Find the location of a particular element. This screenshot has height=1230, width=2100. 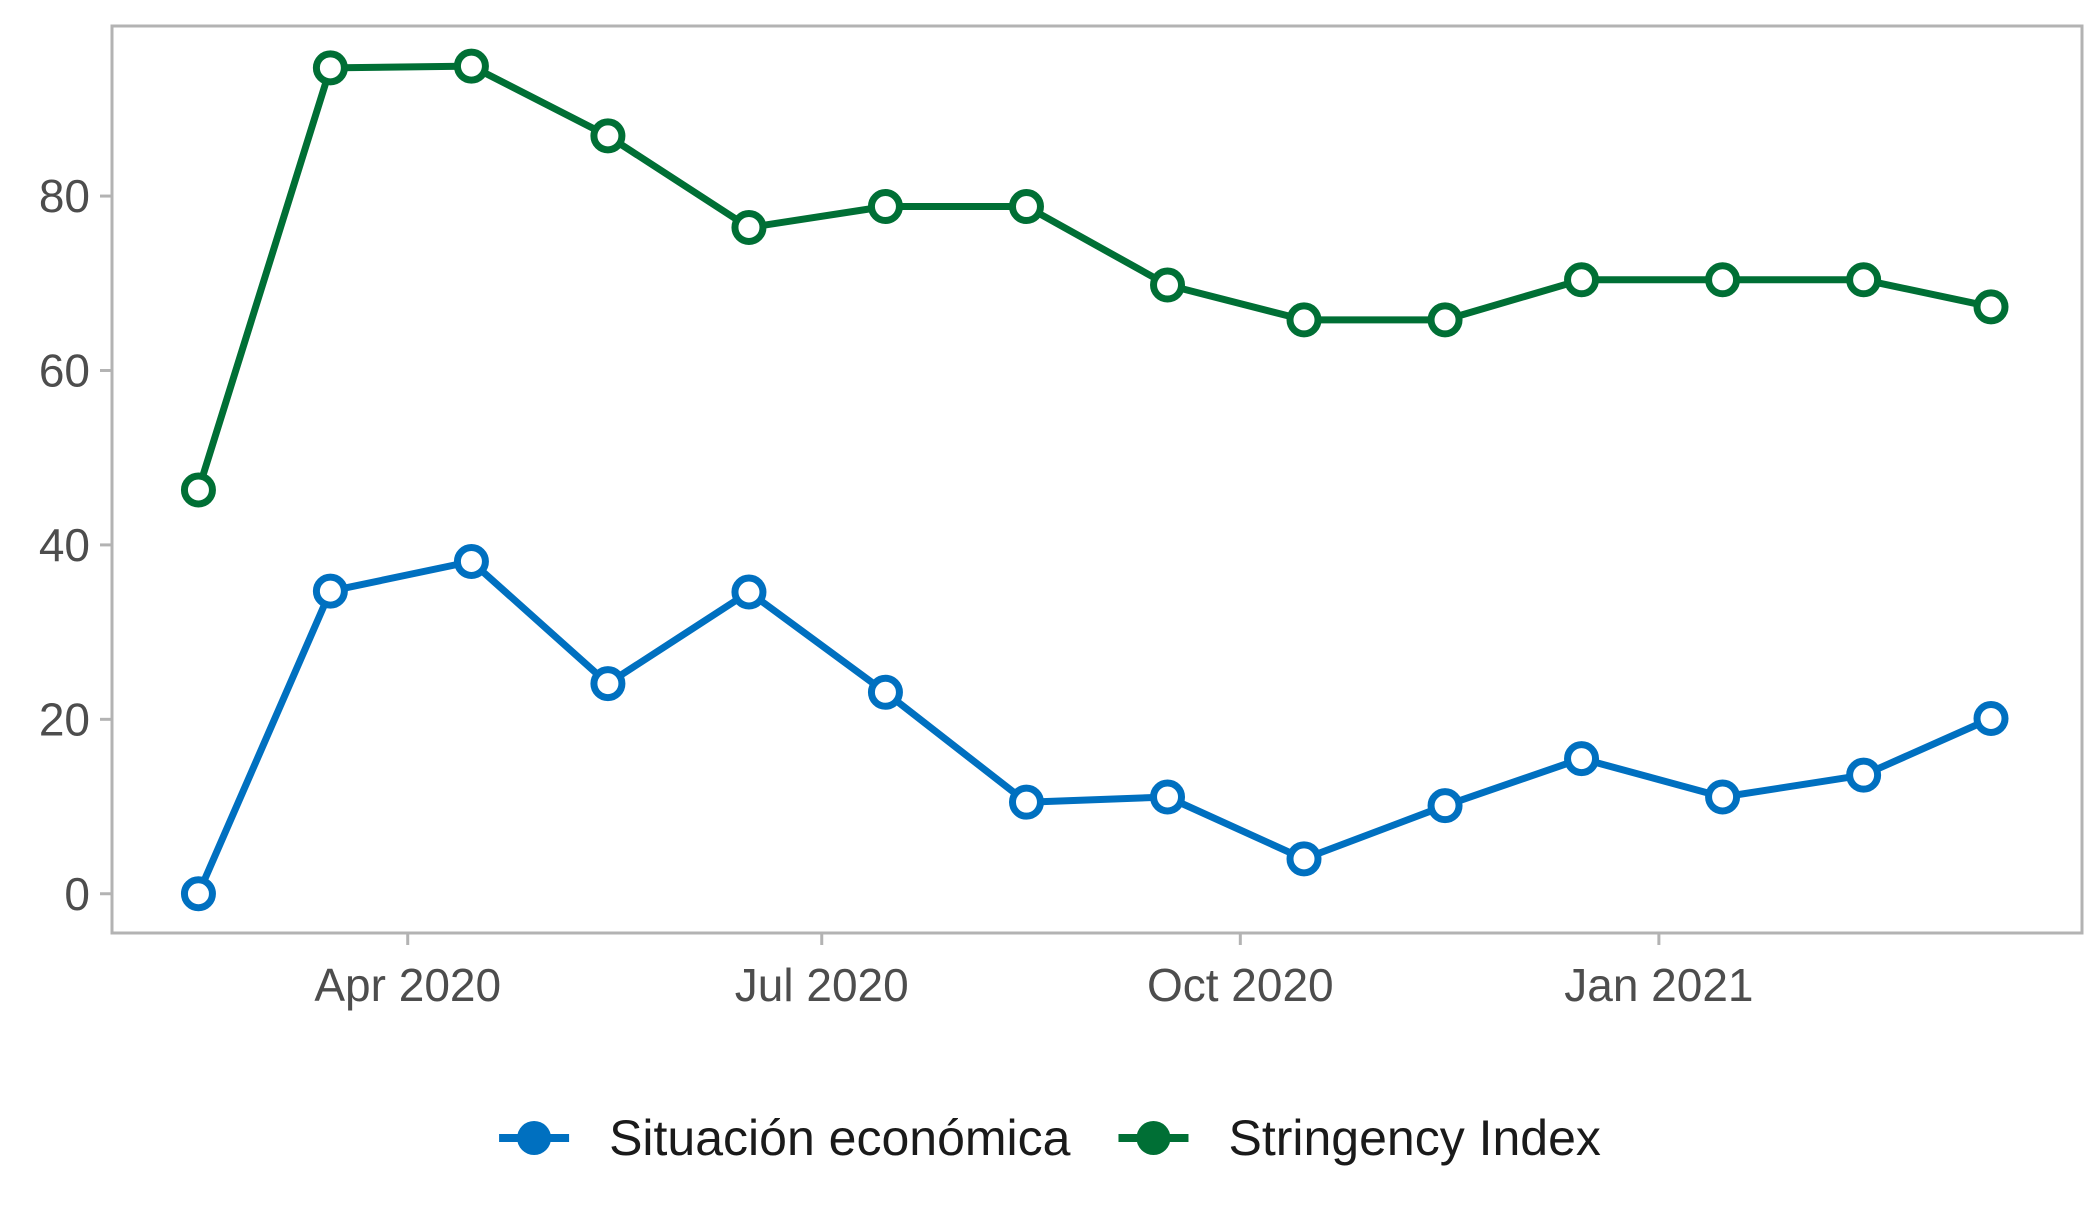

x-tick-label: Apr 2020 is located at coordinates (407, 985).